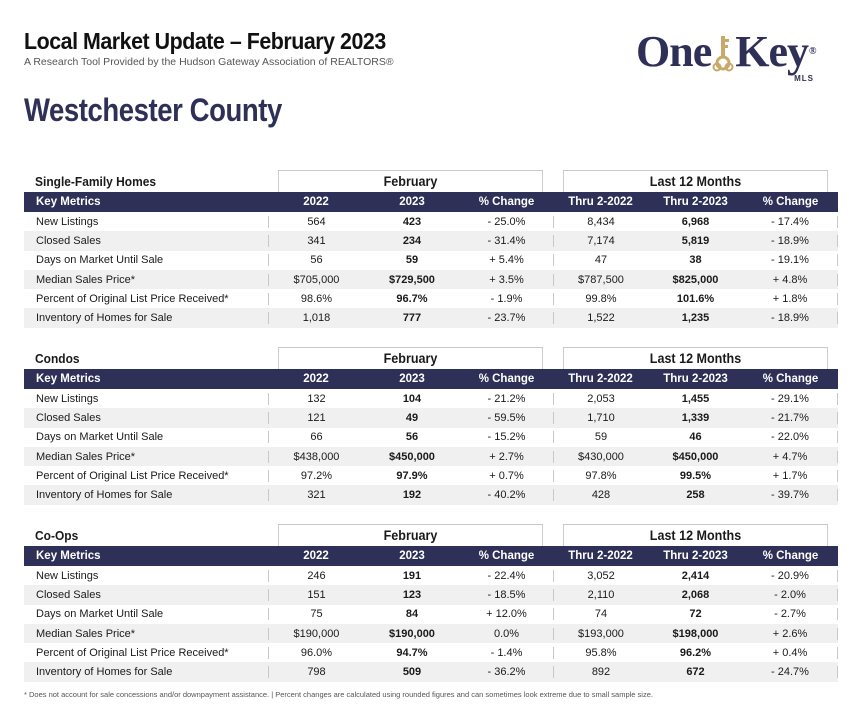 The width and height of the screenshot is (863, 713). What do you see at coordinates (695, 594) in the screenshot?
I see `table-cell: 2,068` at bounding box center [695, 594].